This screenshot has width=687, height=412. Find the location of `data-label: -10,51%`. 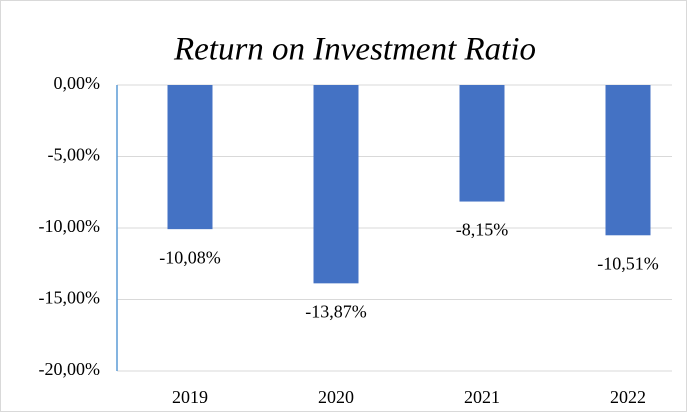

data-label: -10,51% is located at coordinates (628, 263).